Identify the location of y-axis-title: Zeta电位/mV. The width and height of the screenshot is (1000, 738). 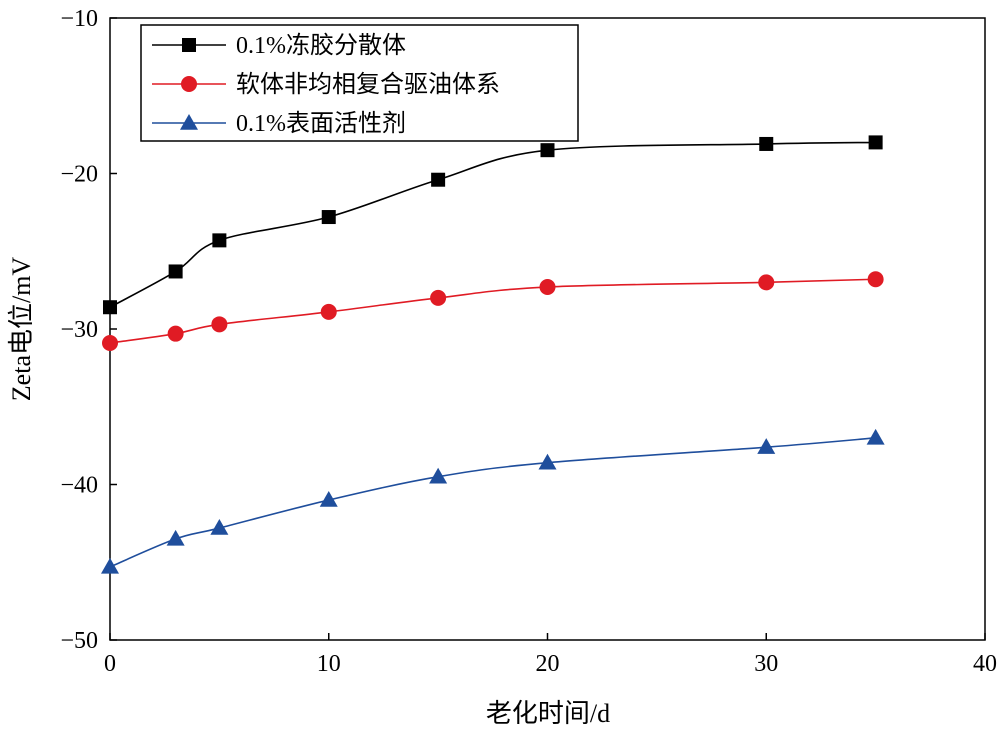
(21, 329).